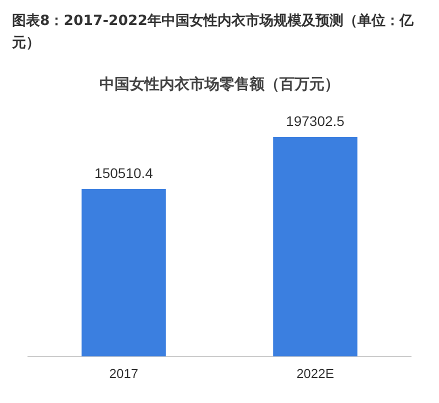 This screenshot has height=403, width=439. I want to click on data-label: 150510.4, so click(124, 172).